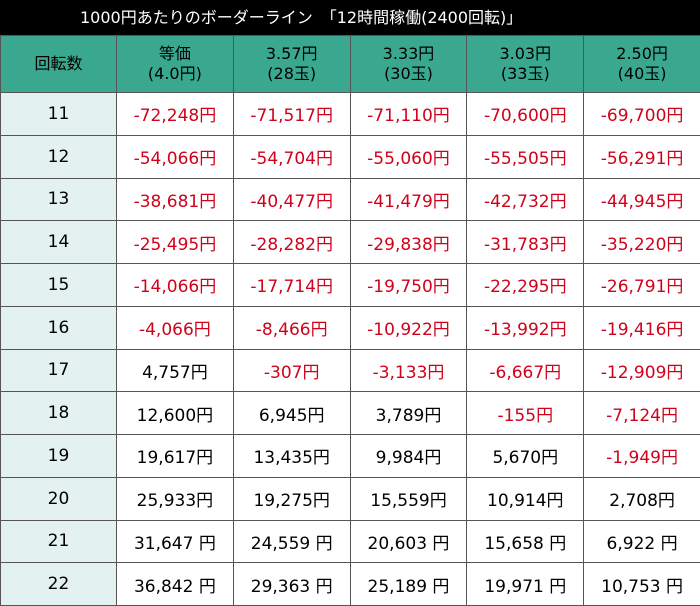 The width and height of the screenshot is (700, 606). I want to click on value-cell: -13,992円, so click(525, 327).